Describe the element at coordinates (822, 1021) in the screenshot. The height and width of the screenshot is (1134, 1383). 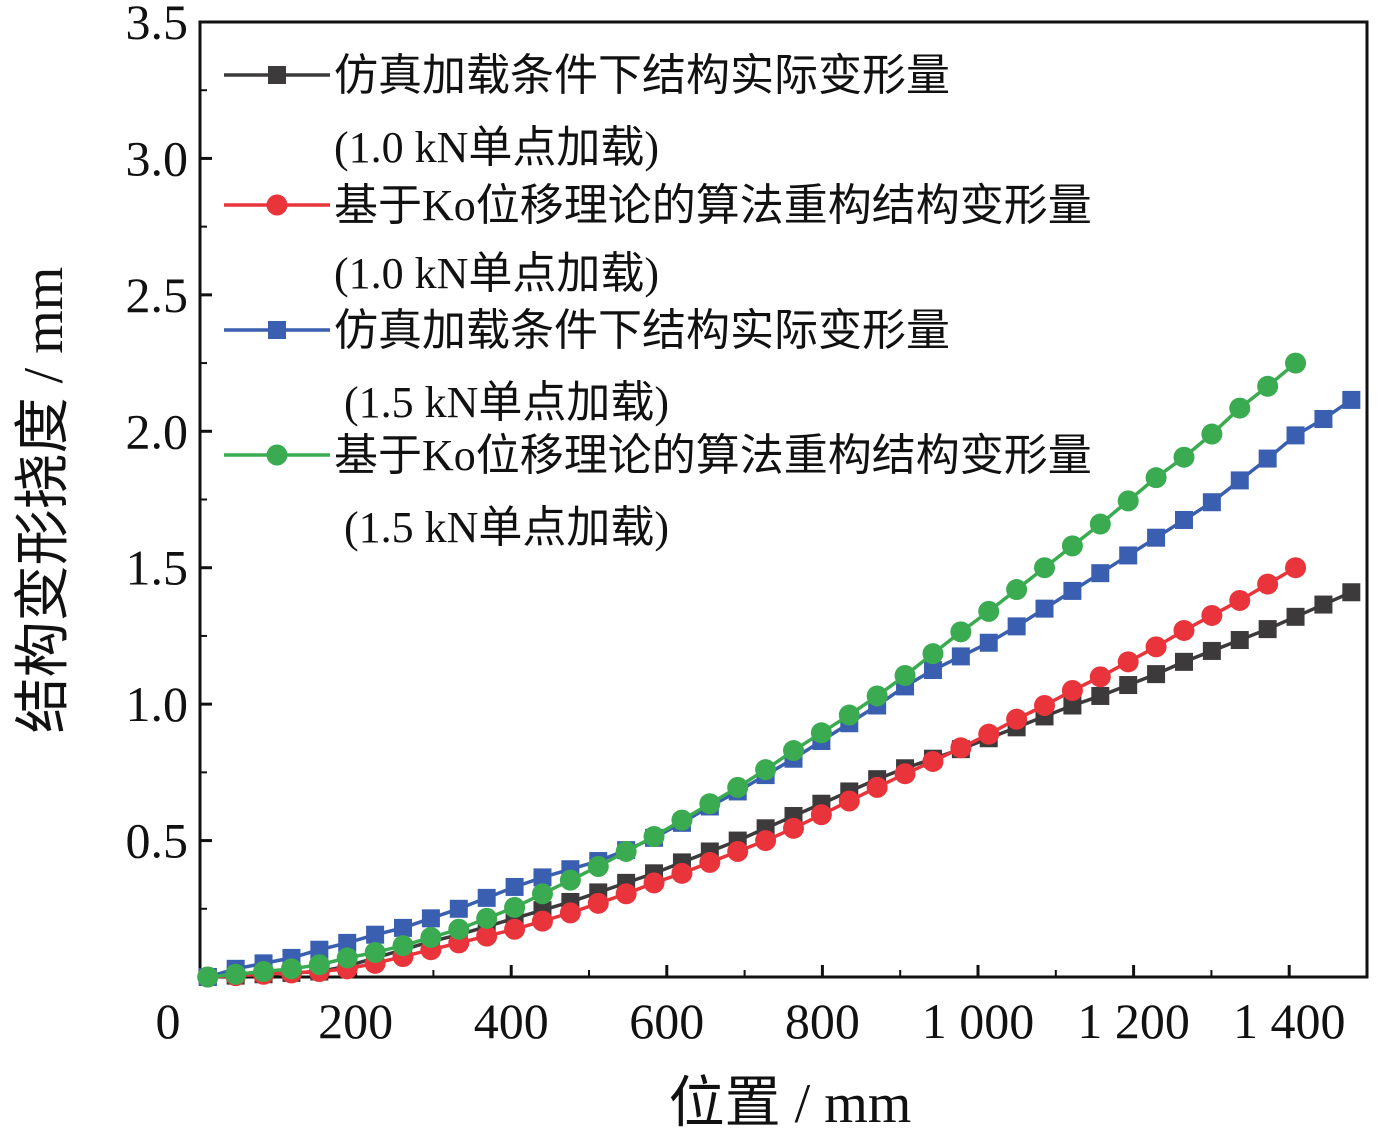
I see `x-tick-label: 800` at that location.